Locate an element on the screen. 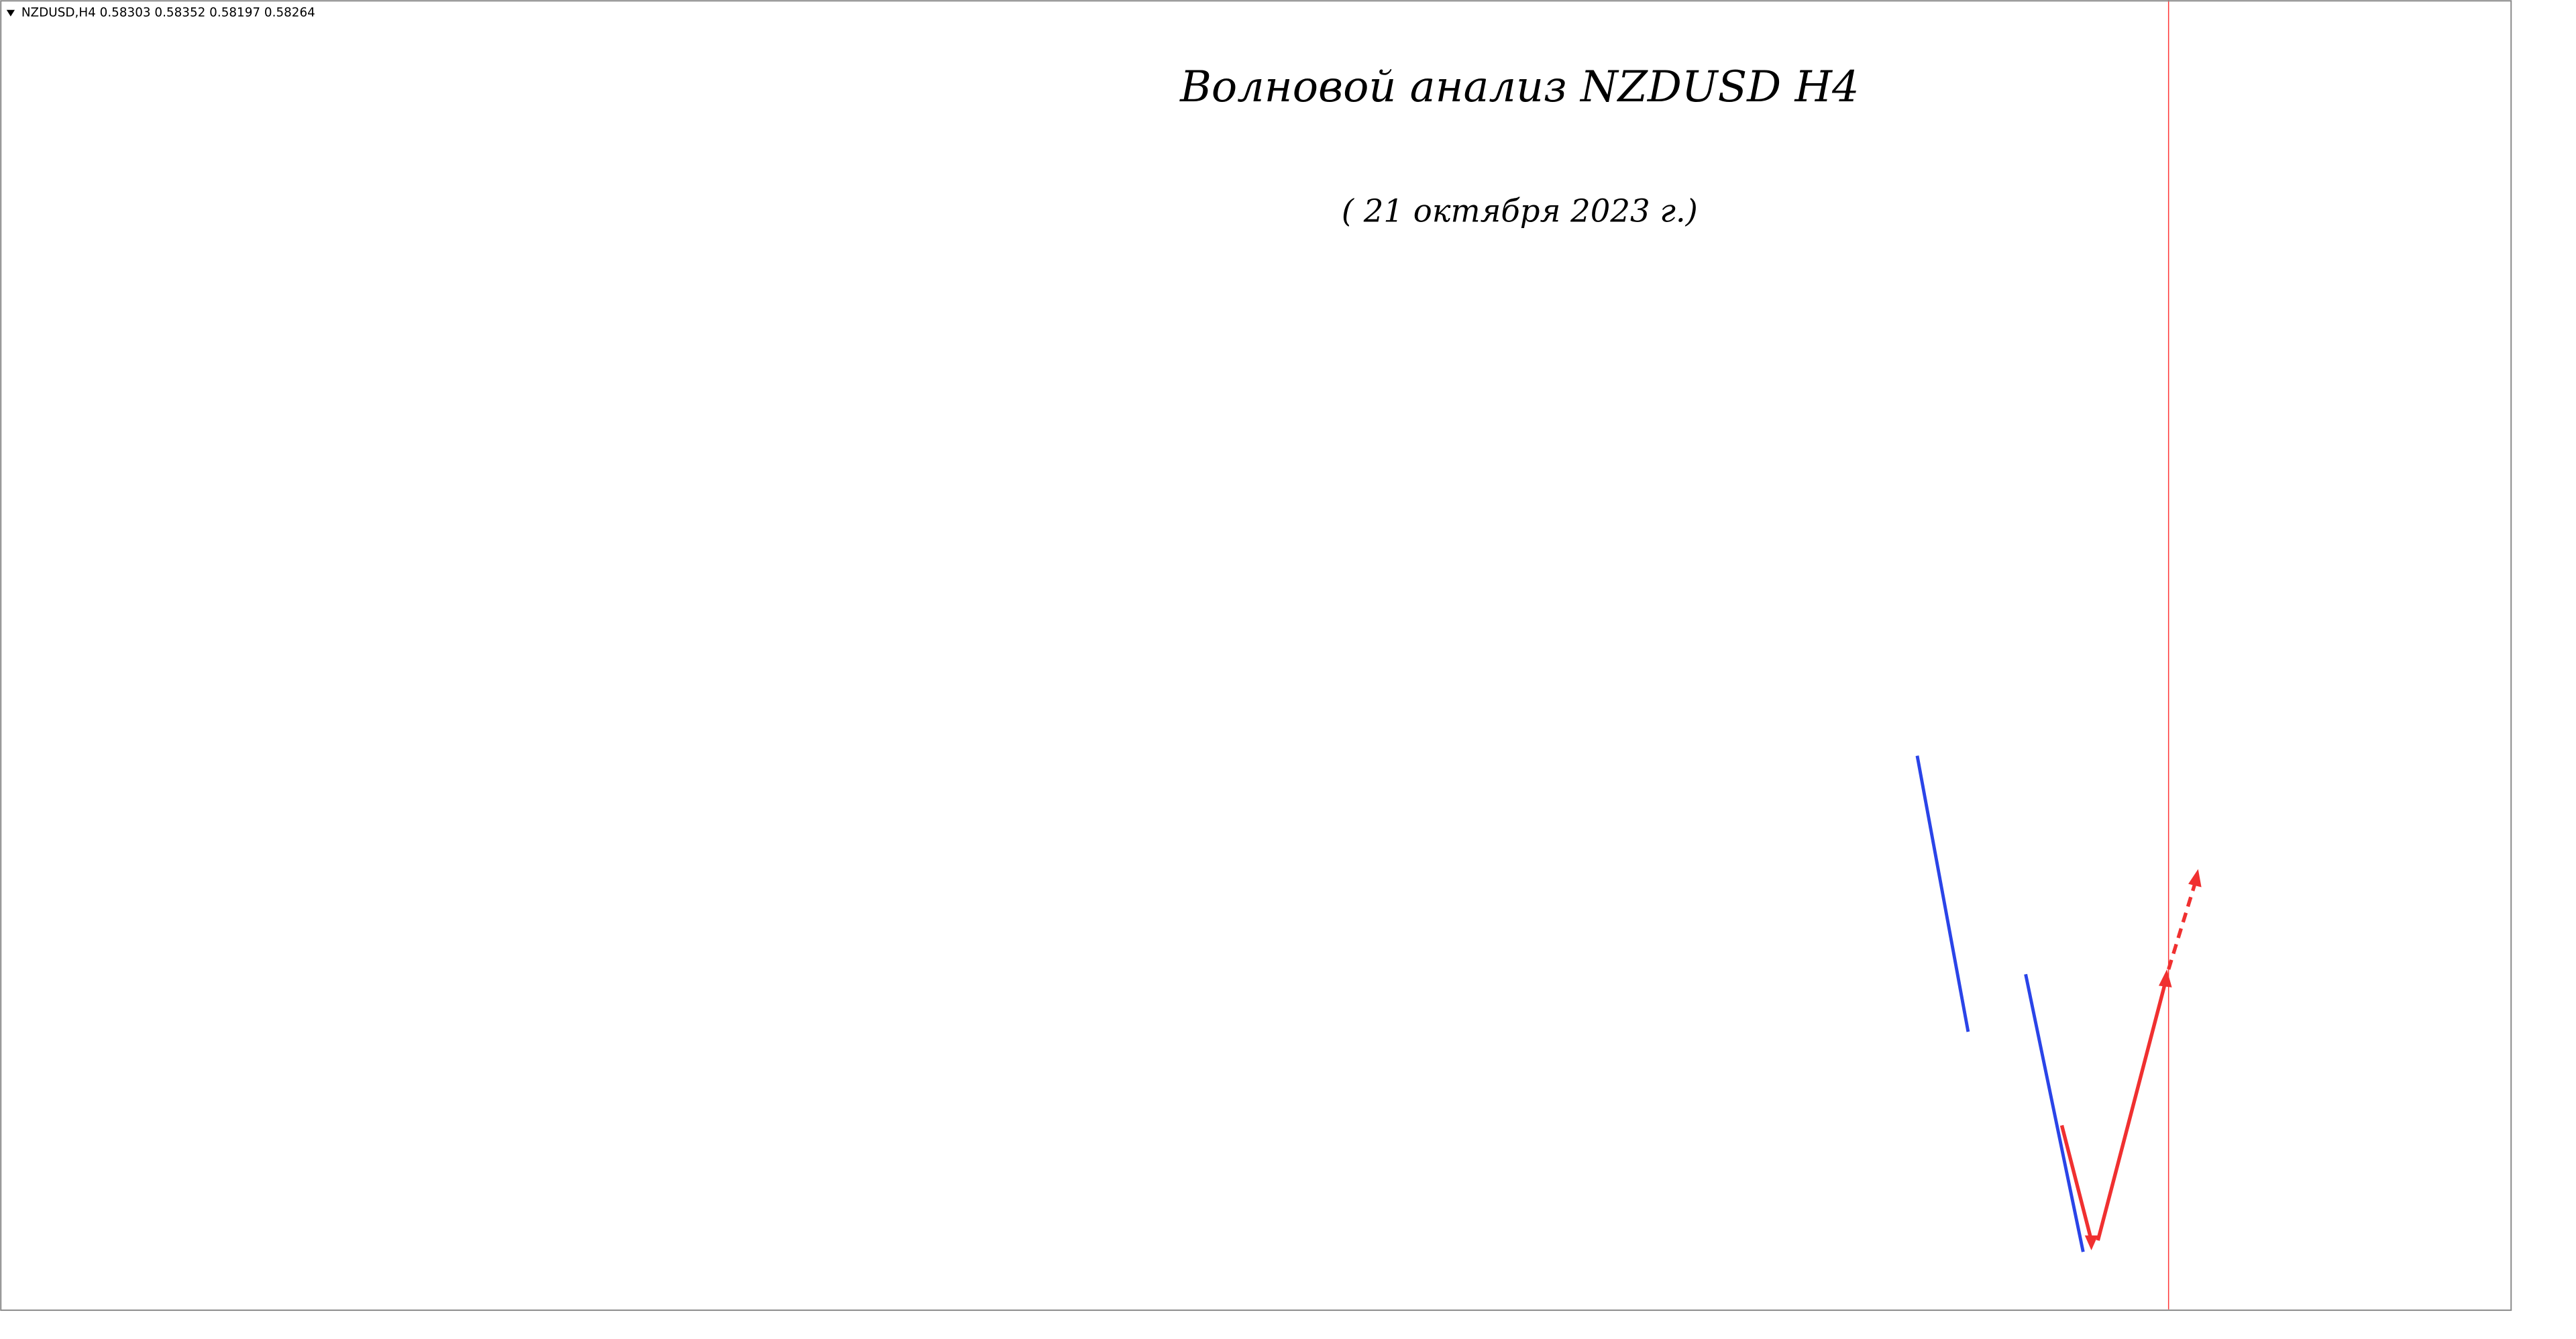 This screenshot has width=2576, height=1339. chart-subtitle: ( 21 октября 2023 г.) is located at coordinates (1520, 211).